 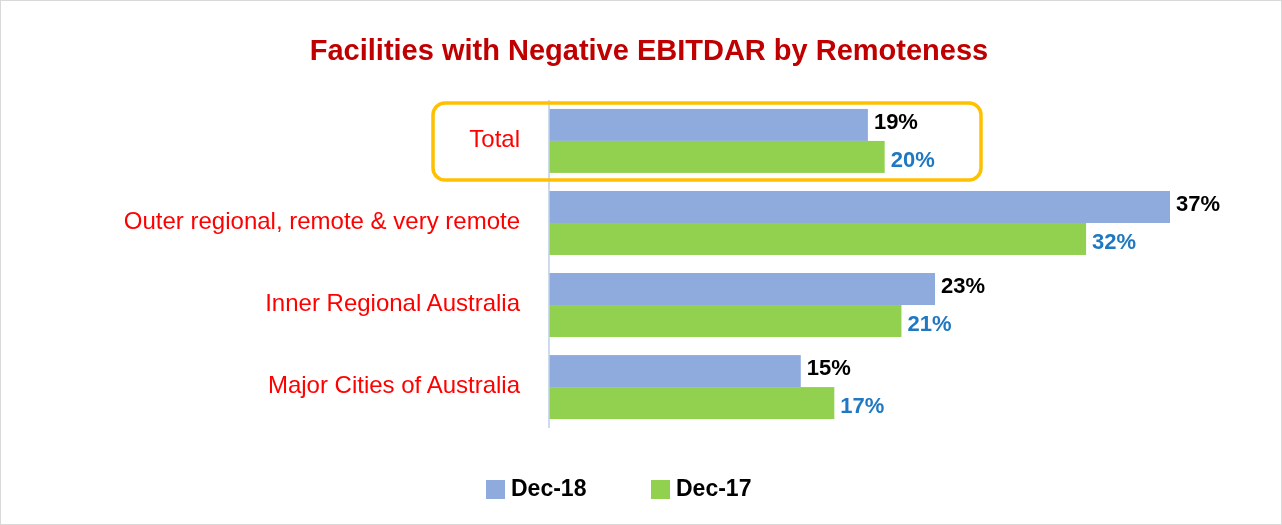 What do you see at coordinates (649, 50) in the screenshot?
I see `chart-title: Facilities with Negative EBITDAR by Remoteness` at bounding box center [649, 50].